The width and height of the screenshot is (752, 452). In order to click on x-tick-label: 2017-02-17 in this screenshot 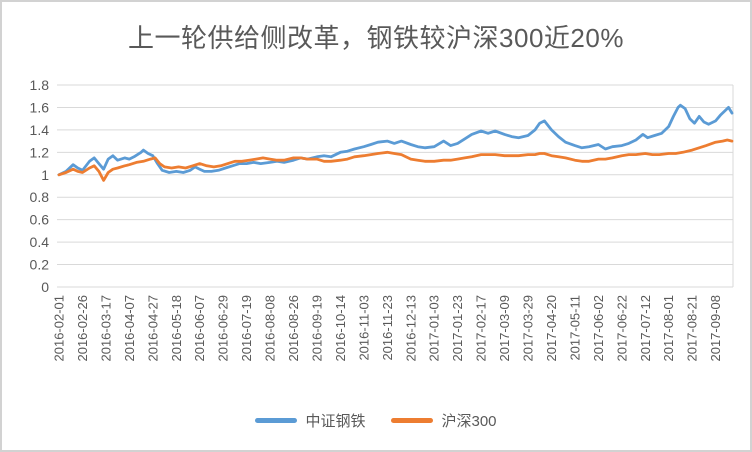, I will do `click(481, 328)`.